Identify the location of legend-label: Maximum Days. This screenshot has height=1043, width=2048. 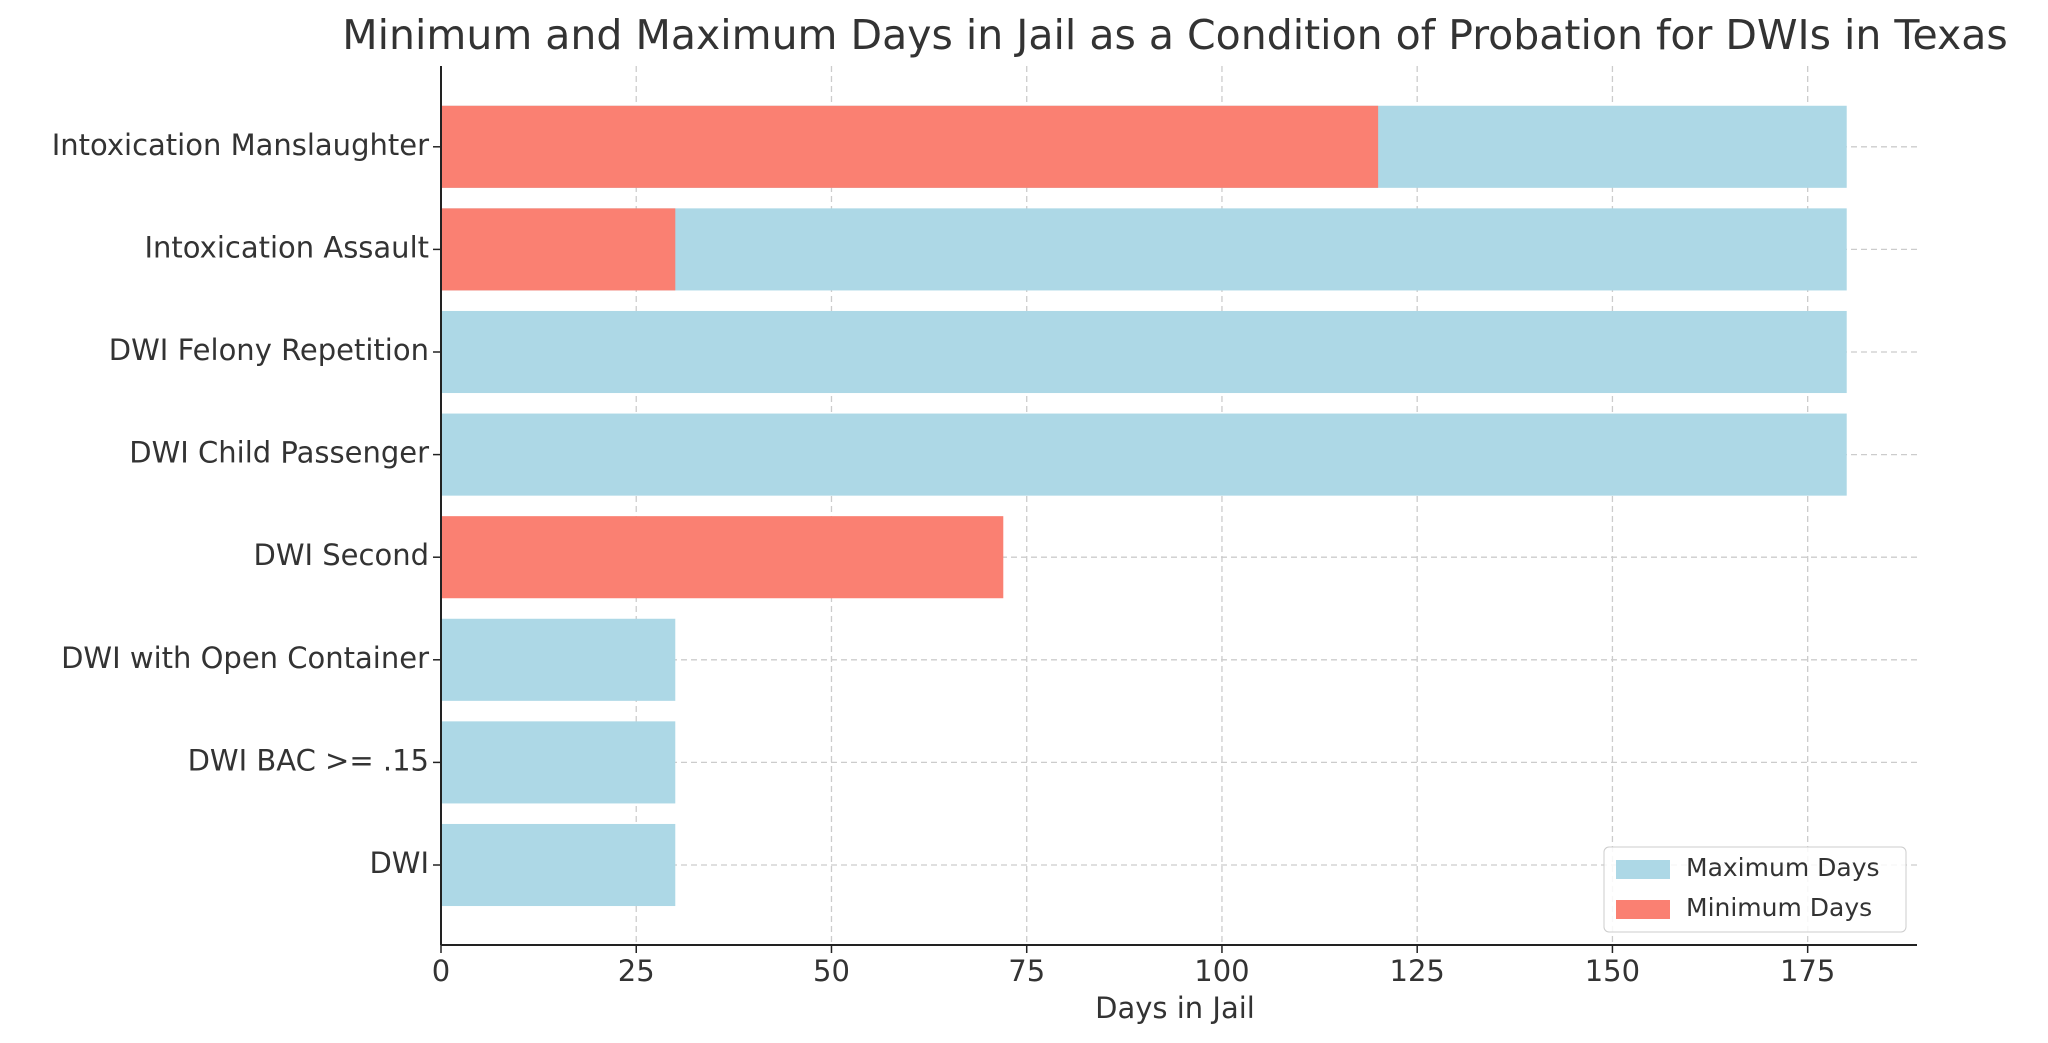
(1783, 867).